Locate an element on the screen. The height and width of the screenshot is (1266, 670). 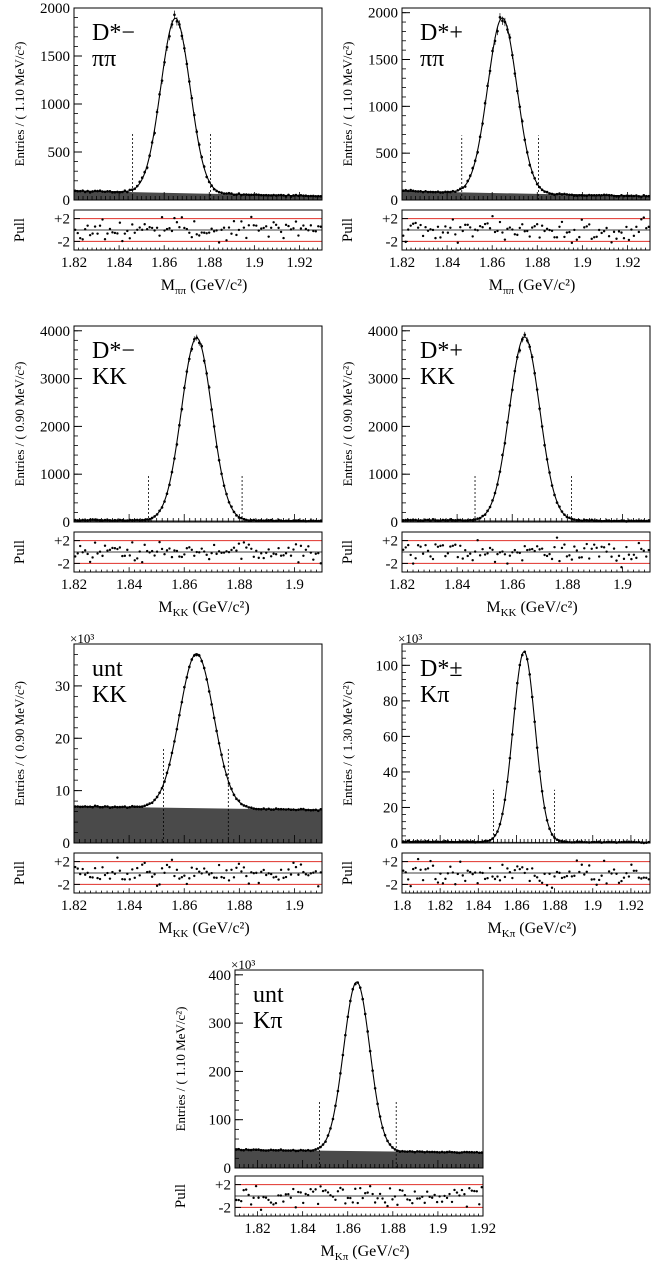
pull-tick-label: -2 is located at coordinates (64, 242).